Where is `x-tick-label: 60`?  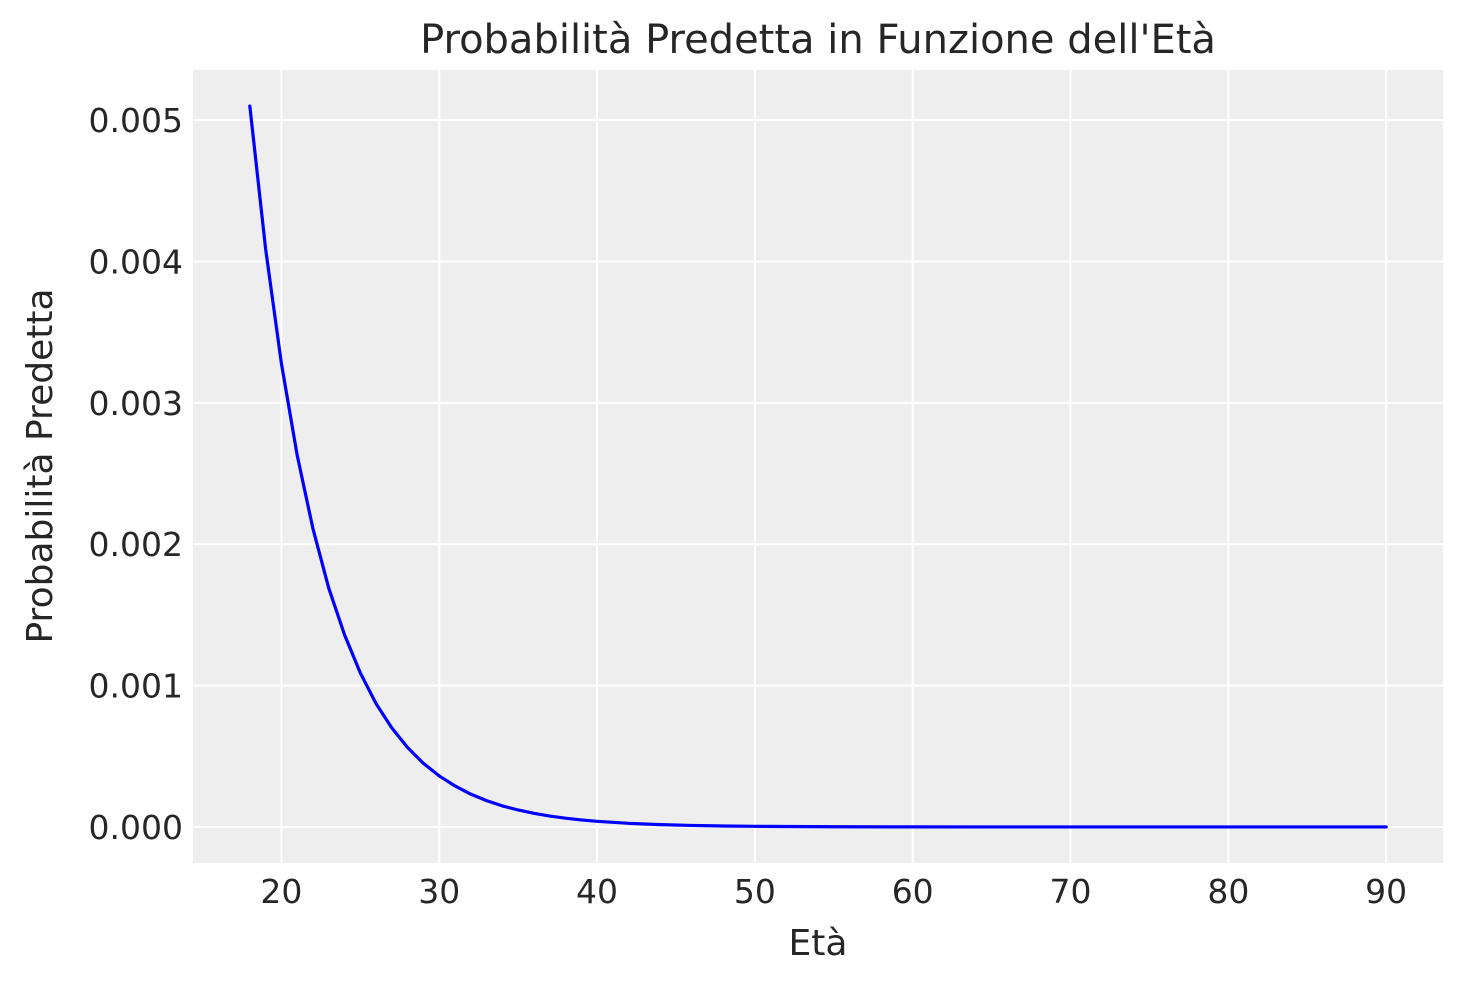
x-tick-label: 60 is located at coordinates (913, 891).